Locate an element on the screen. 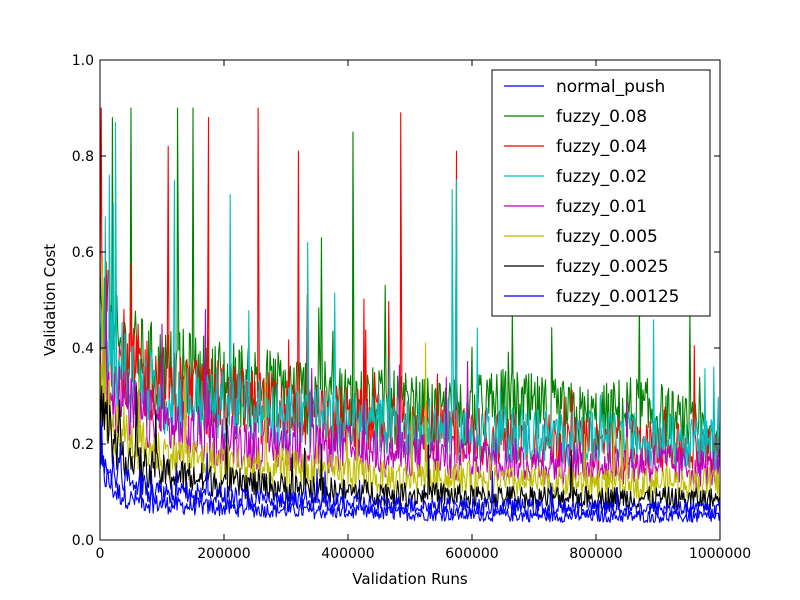 The width and height of the screenshot is (800, 600). legend-label: fuzzy_0.00125 is located at coordinates (617, 297).